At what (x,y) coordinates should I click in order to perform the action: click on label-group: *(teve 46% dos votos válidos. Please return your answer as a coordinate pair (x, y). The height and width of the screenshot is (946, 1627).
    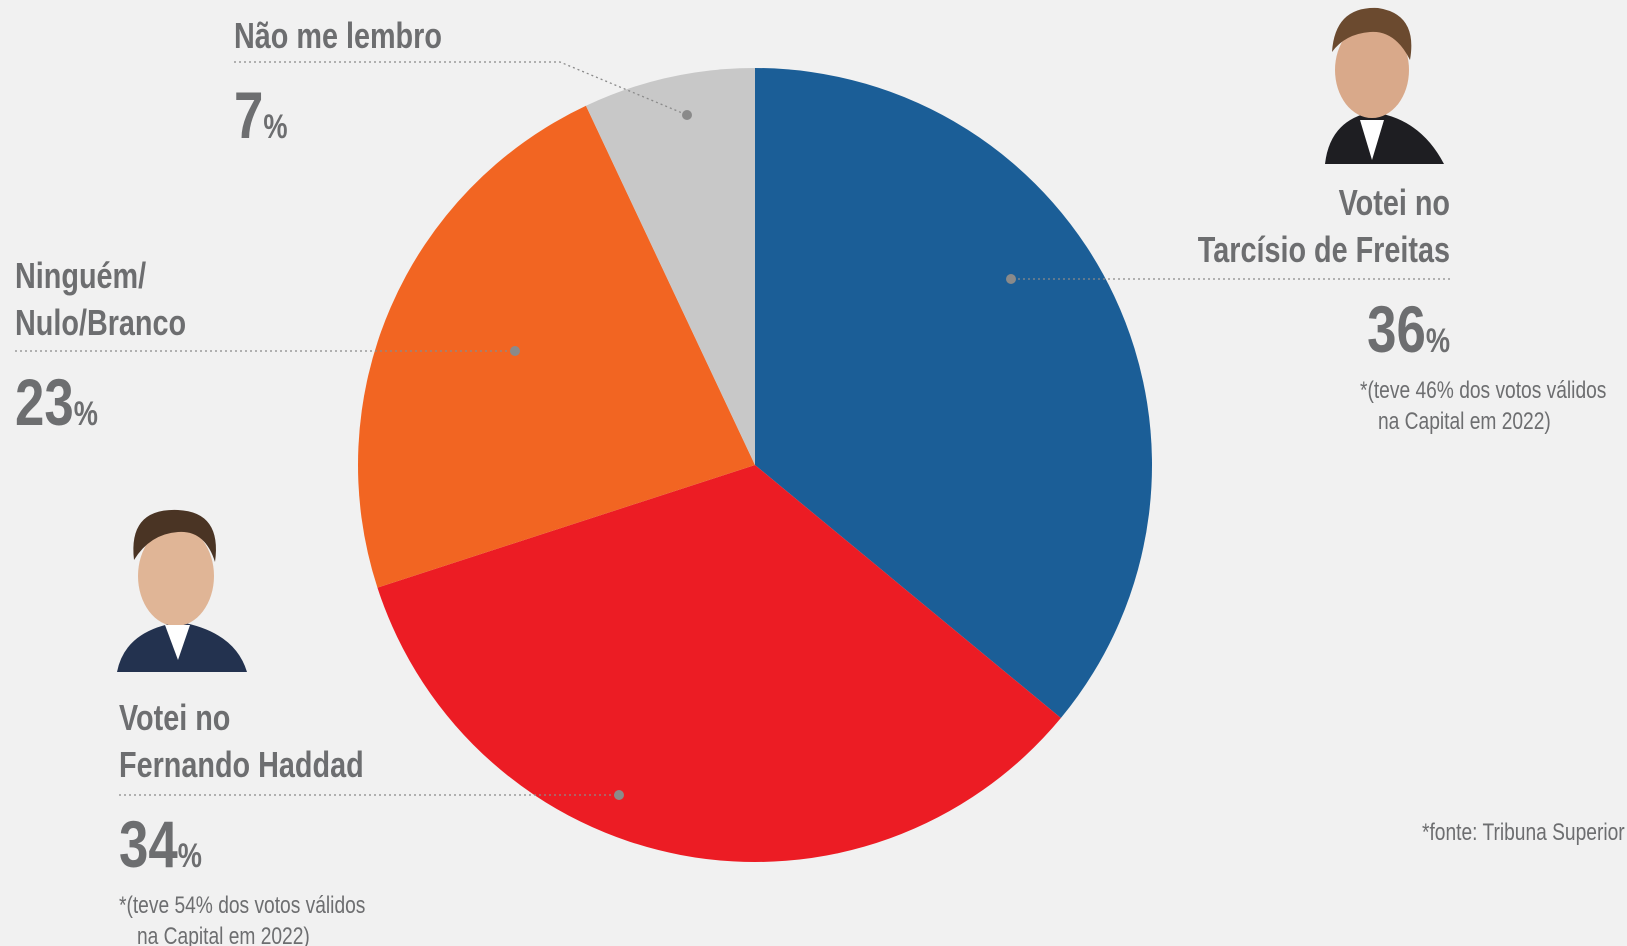
    Looking at the image, I should click on (1483, 390).